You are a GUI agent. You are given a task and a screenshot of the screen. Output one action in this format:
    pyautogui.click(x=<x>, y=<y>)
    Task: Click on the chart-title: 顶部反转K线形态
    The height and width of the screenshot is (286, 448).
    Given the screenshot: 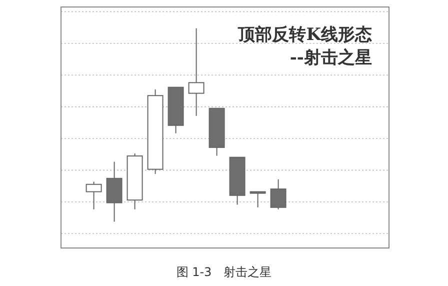 What is the action you would take?
    pyautogui.click(x=304, y=35)
    